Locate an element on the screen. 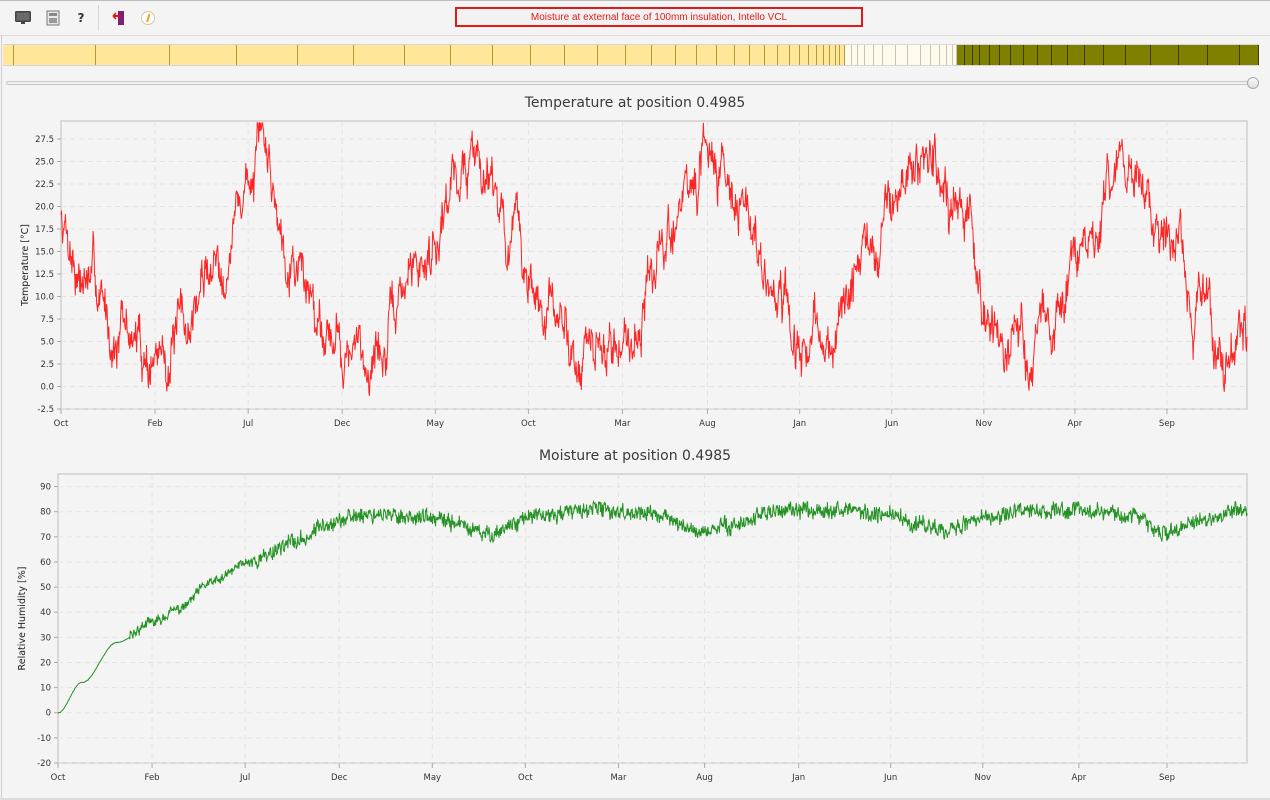 This screenshot has height=800, width=1270. y-tick-label: 40 is located at coordinates (45, 613).